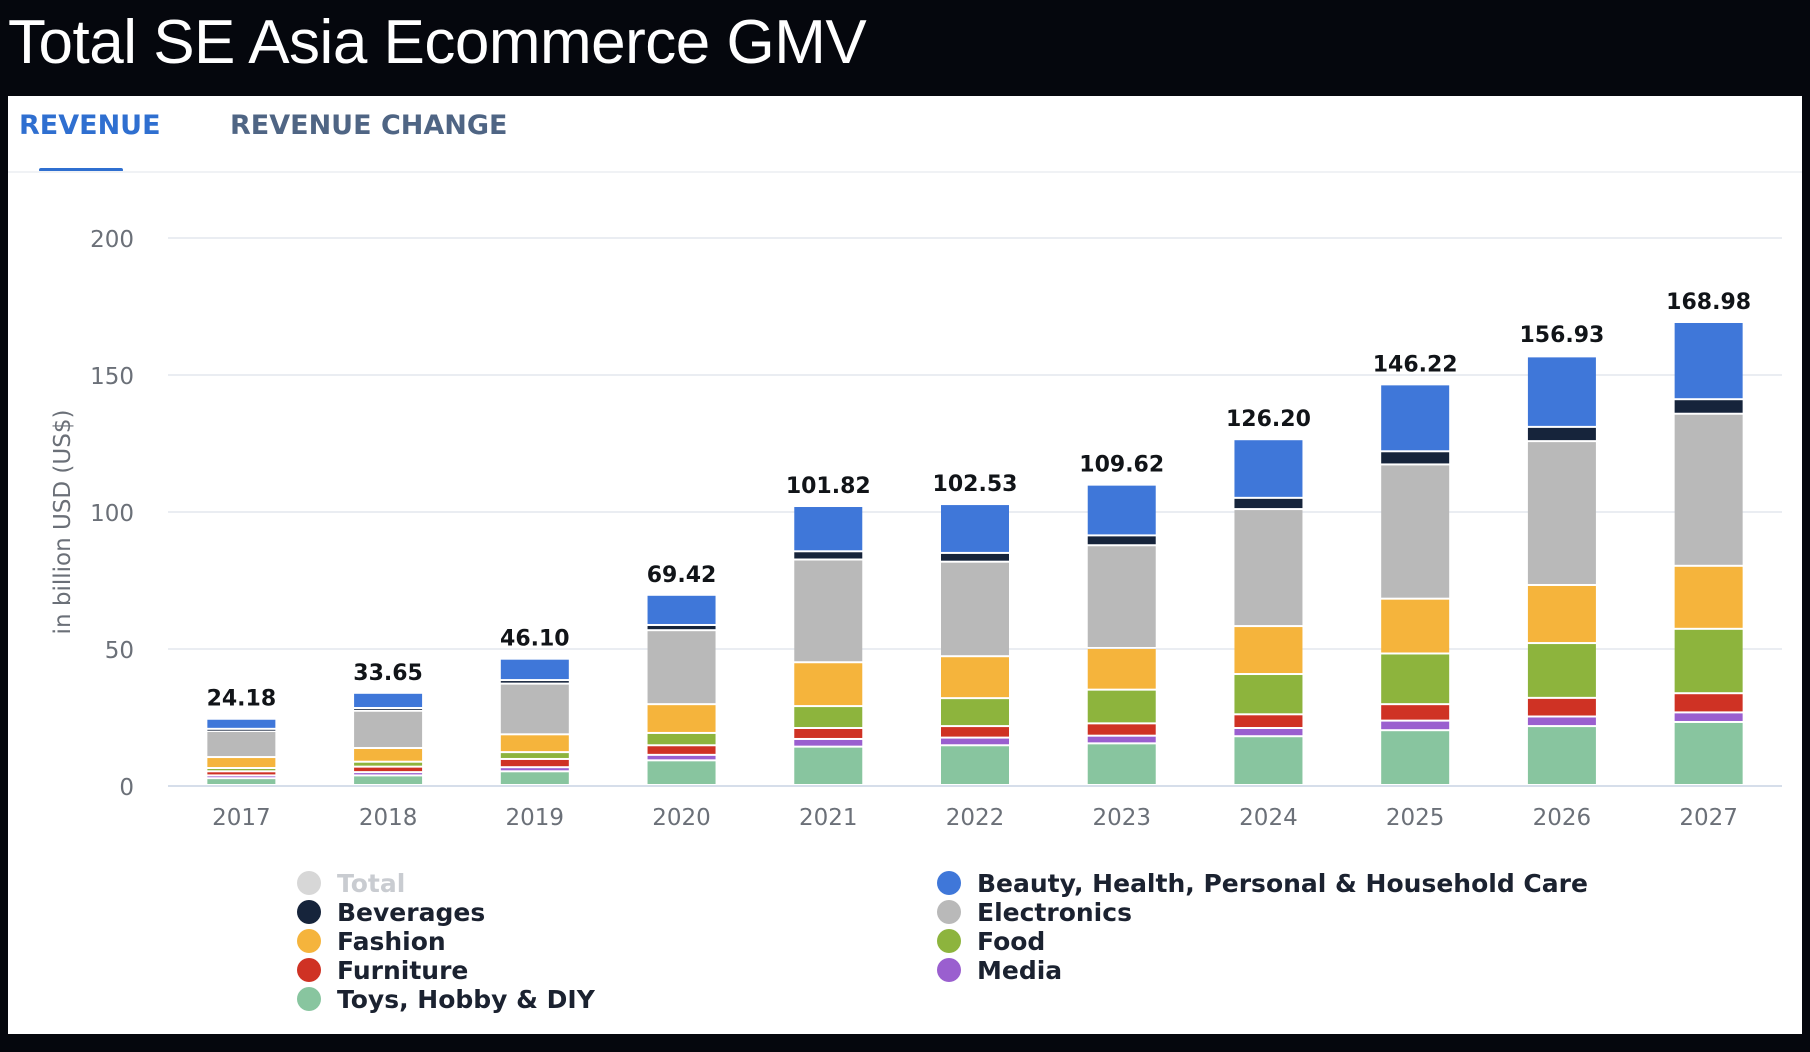 The height and width of the screenshot is (1052, 1810). Describe the element at coordinates (112, 377) in the screenshot. I see `y-tick-label: 150` at that location.